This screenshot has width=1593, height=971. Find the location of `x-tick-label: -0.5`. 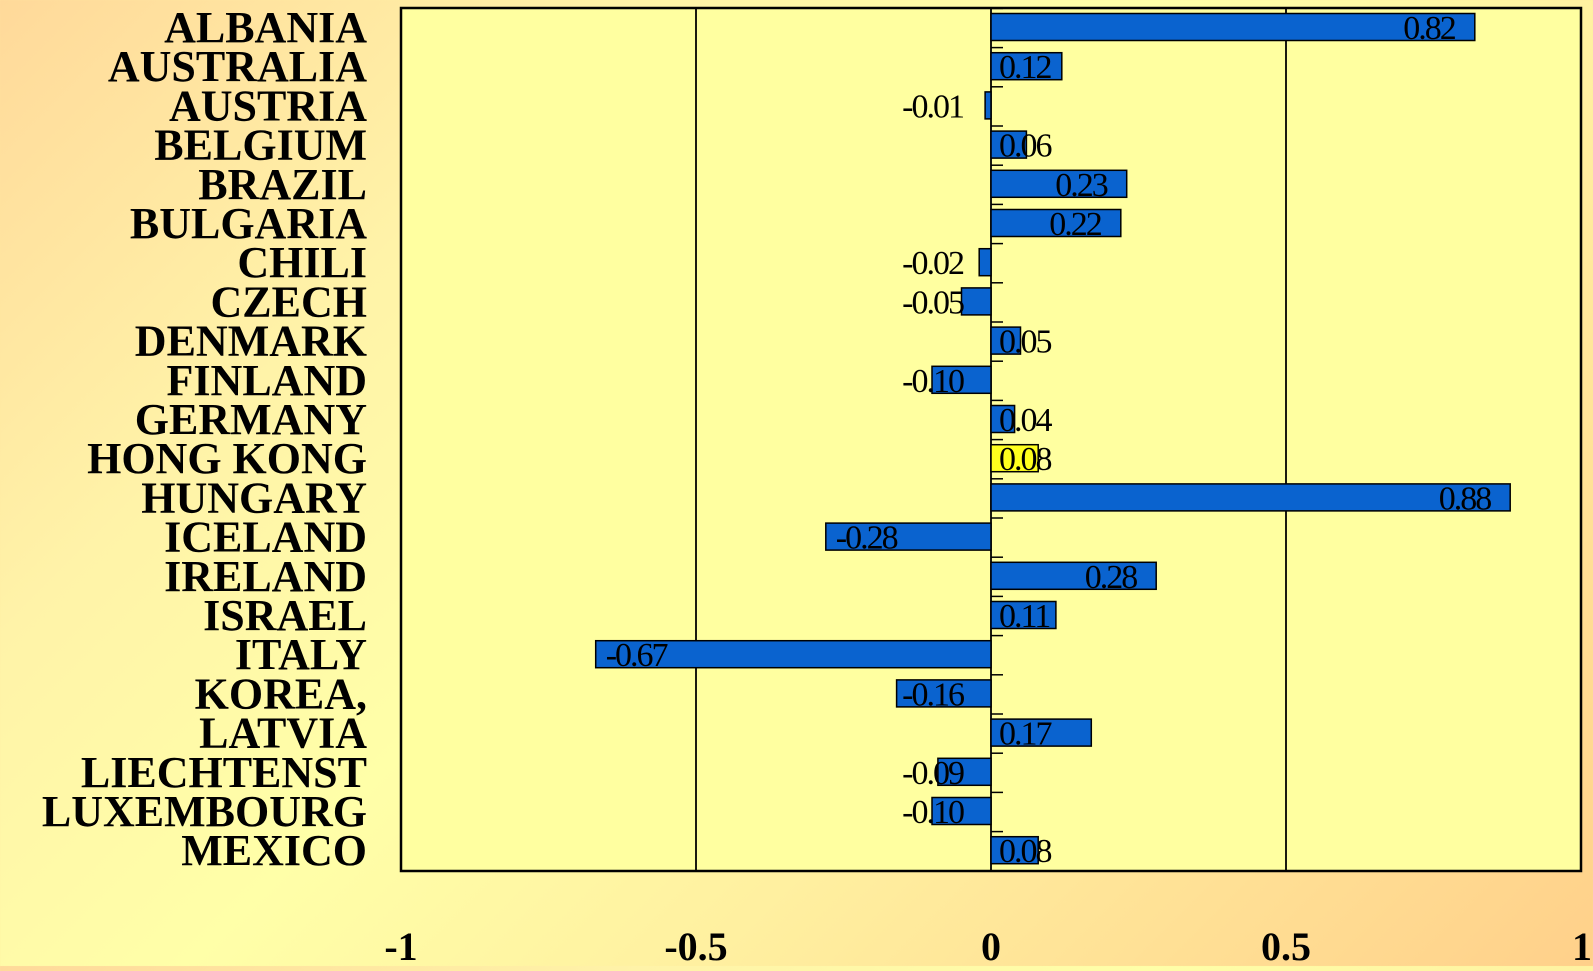

x-tick-label: -0.5 is located at coordinates (695, 945).